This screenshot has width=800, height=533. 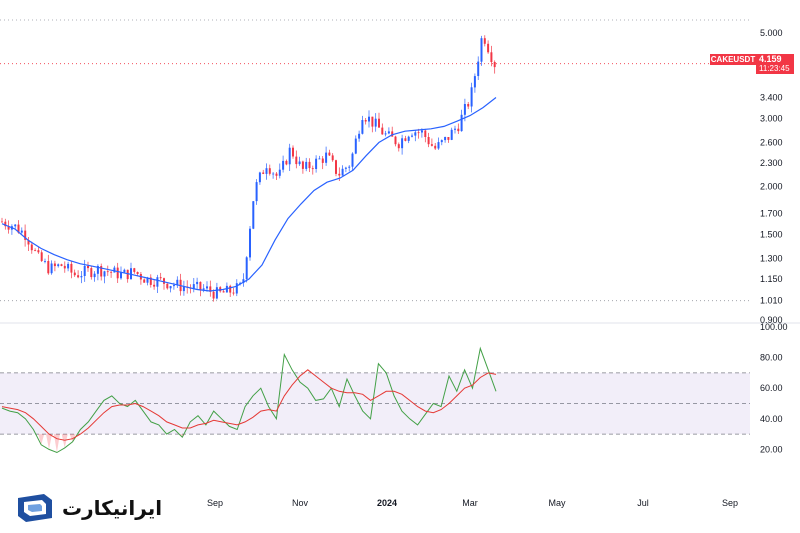 What do you see at coordinates (771, 33) in the screenshot?
I see `price-tick-label: 5.000` at bounding box center [771, 33].